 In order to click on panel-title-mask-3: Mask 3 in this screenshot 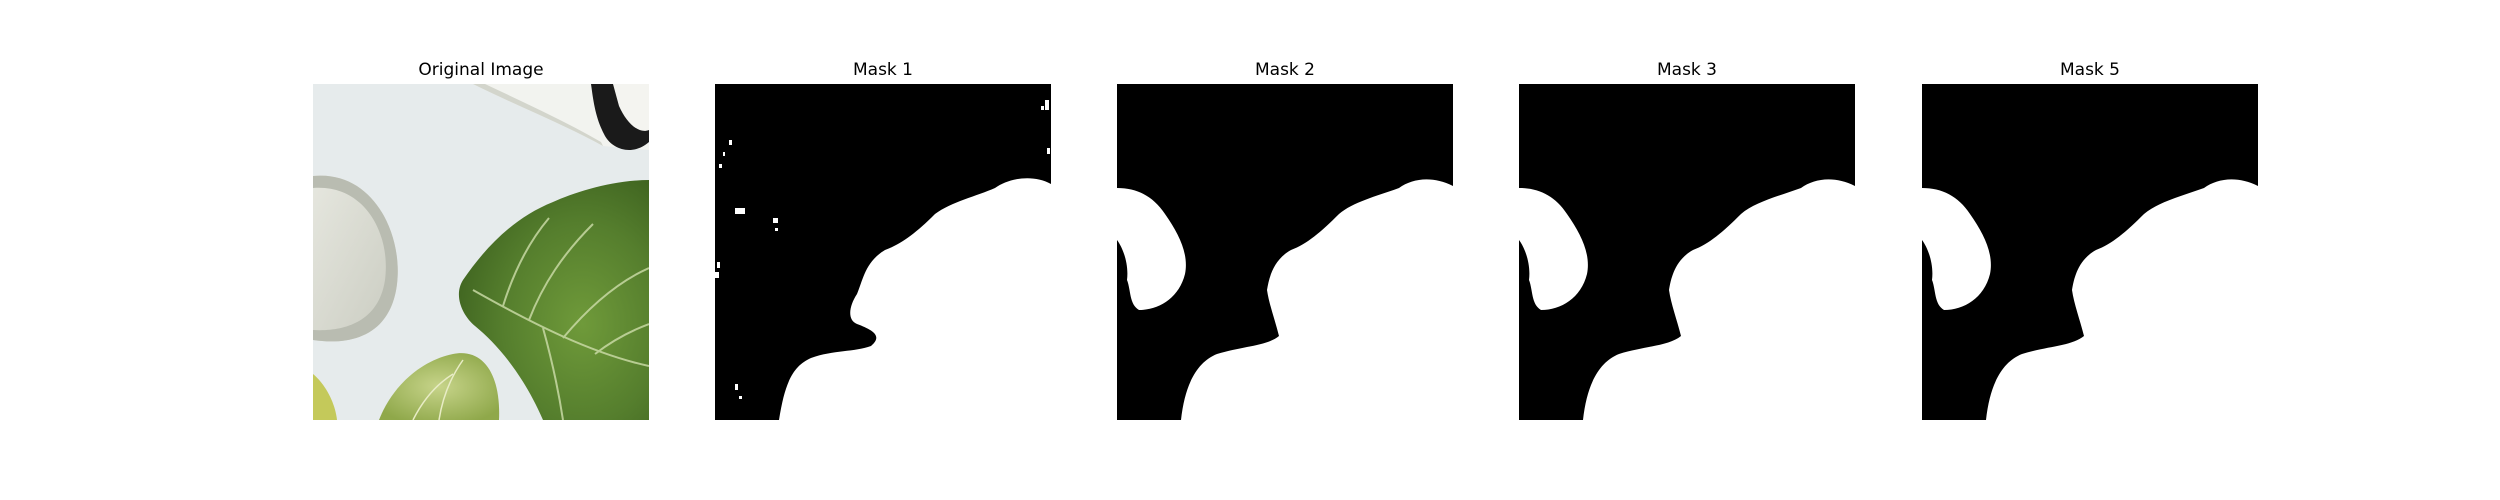, I will do `click(1687, 70)`.